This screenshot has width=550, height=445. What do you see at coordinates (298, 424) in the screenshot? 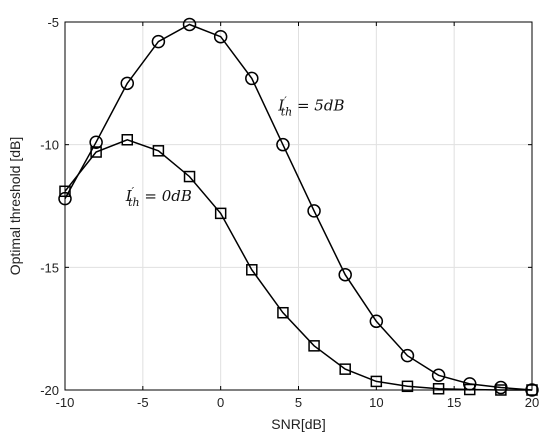
I see `x-axis-title: SNR[dB]` at bounding box center [298, 424].